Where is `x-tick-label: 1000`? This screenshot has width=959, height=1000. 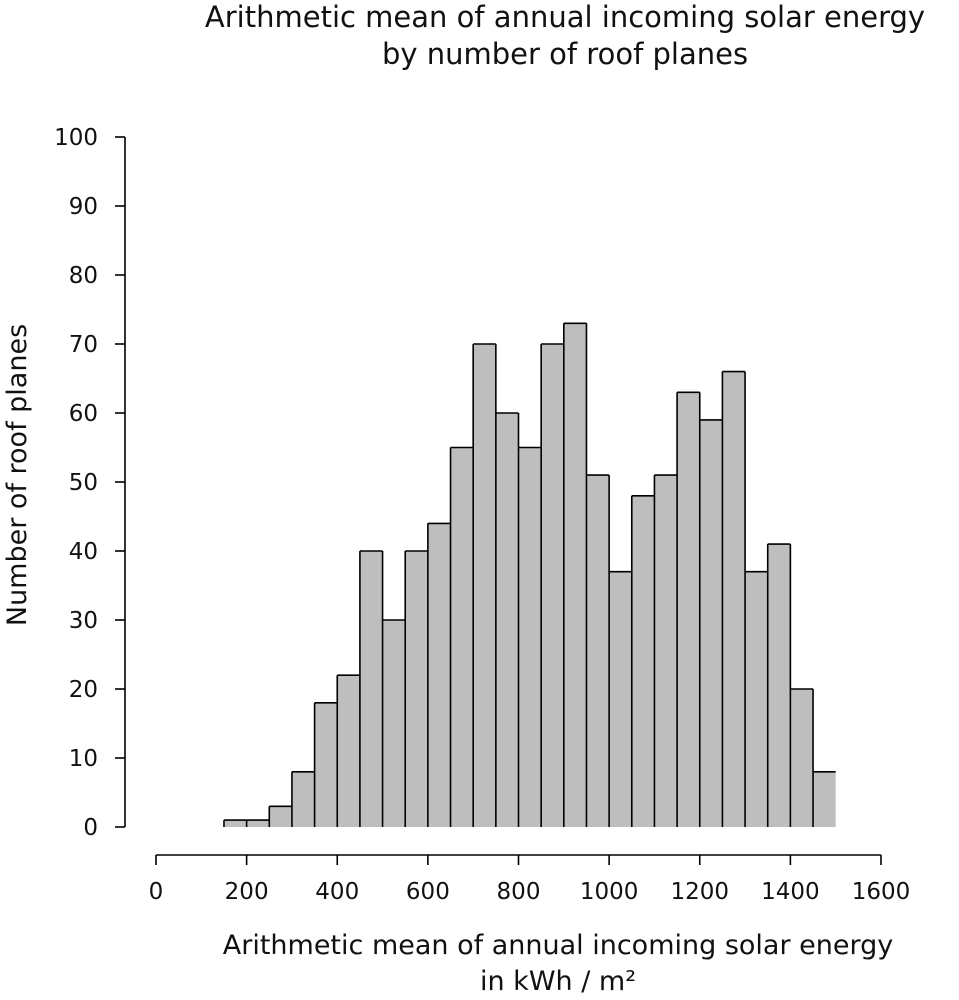
x-tick-label: 1000 is located at coordinates (609, 892).